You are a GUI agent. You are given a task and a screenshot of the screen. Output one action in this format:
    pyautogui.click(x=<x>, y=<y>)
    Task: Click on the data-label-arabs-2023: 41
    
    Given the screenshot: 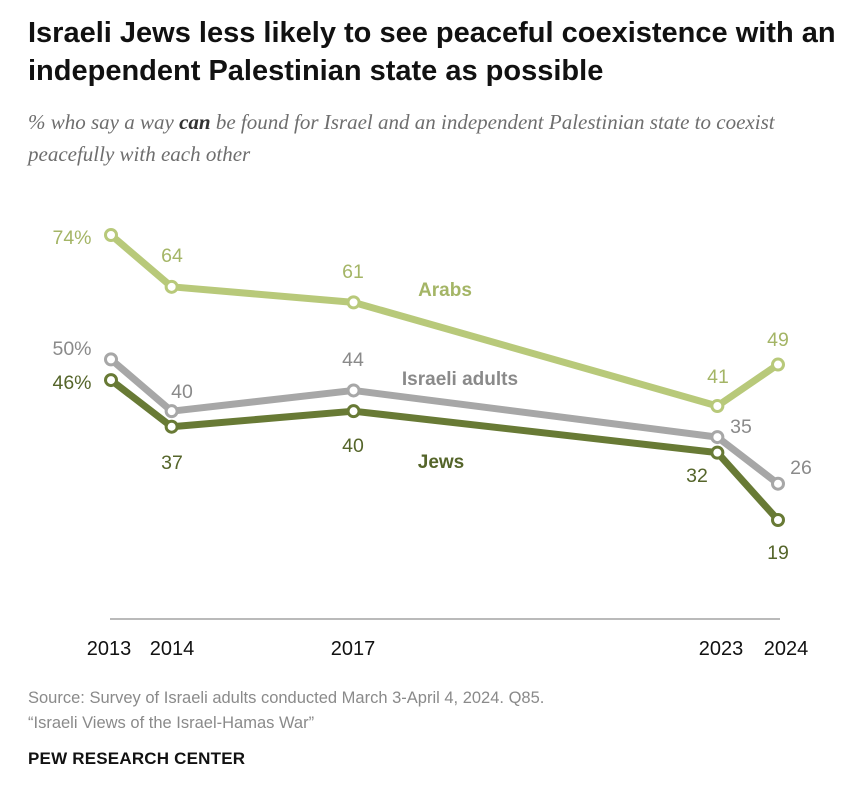 What is the action you would take?
    pyautogui.click(x=718, y=377)
    